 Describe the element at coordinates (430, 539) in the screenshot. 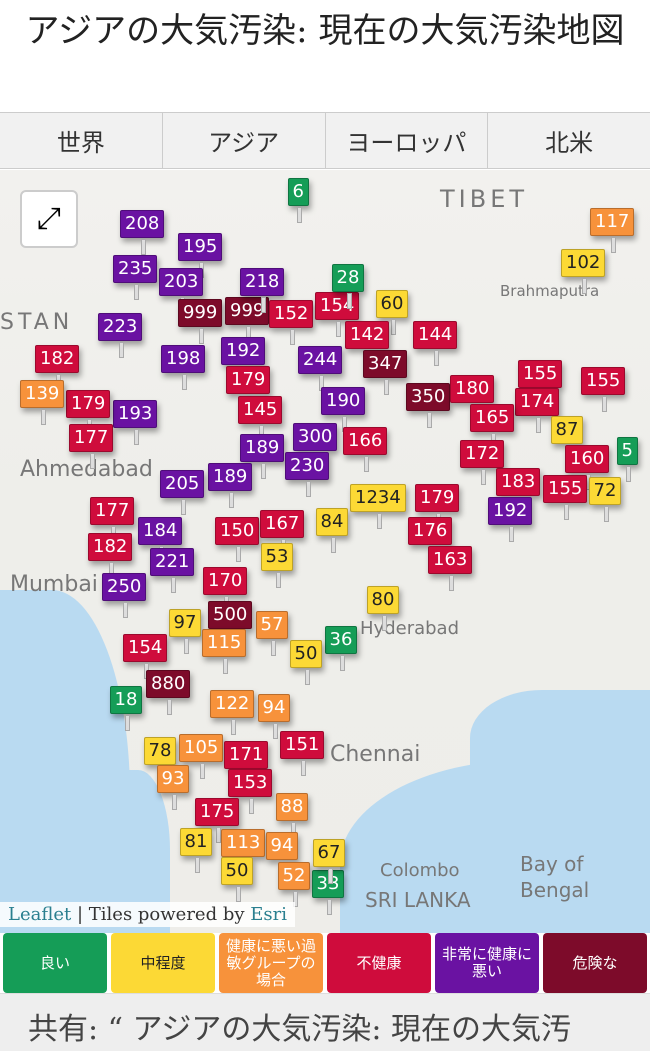

I see `aqi-marker-unhealthy: 176` at that location.